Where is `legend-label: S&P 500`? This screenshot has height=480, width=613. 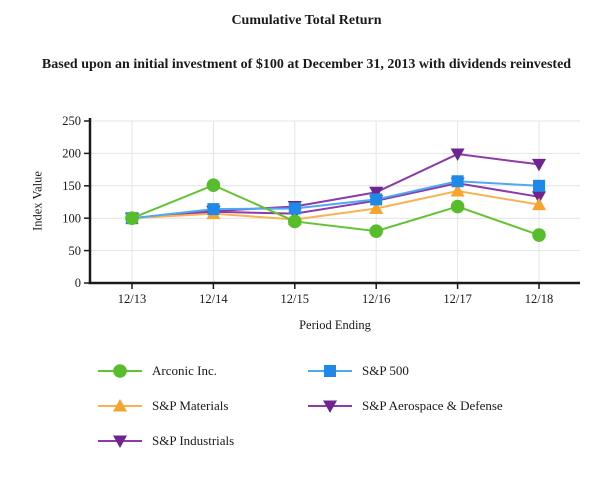
legend-label: S&P 500 is located at coordinates (385, 370).